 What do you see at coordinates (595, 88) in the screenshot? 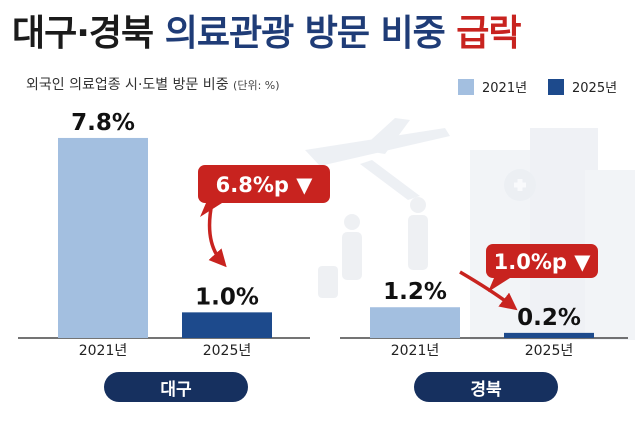
I see `legend-label-2025: 2025년` at bounding box center [595, 88].